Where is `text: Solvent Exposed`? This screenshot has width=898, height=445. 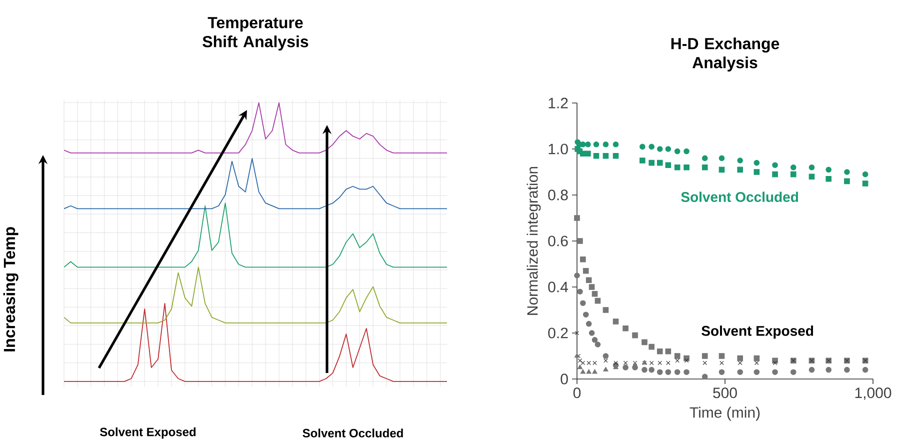 text: Solvent Exposed is located at coordinates (148, 433).